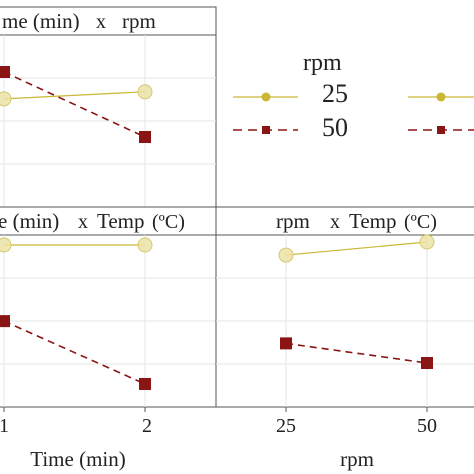  I want to click on legend-title: rpm, so click(322, 63).